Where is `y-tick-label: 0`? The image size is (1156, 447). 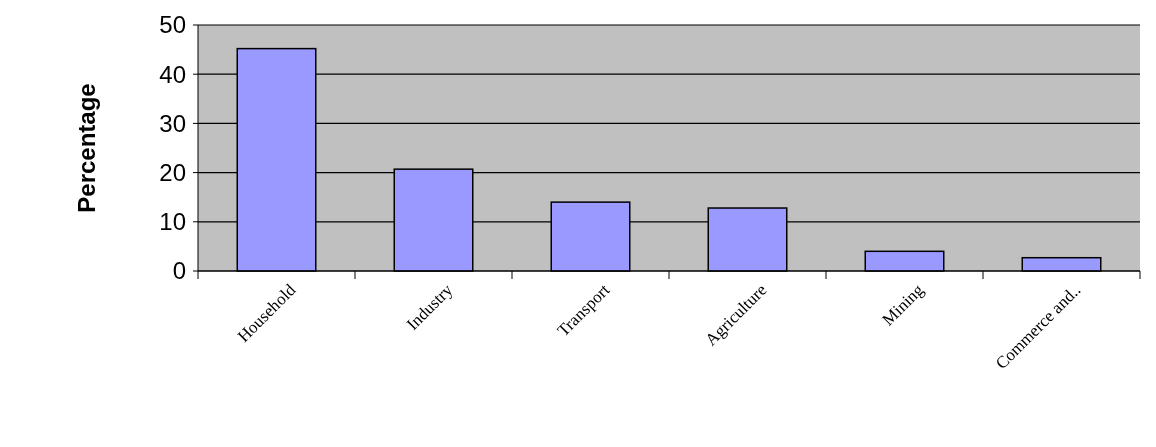 y-tick-label: 0 is located at coordinates (179, 271).